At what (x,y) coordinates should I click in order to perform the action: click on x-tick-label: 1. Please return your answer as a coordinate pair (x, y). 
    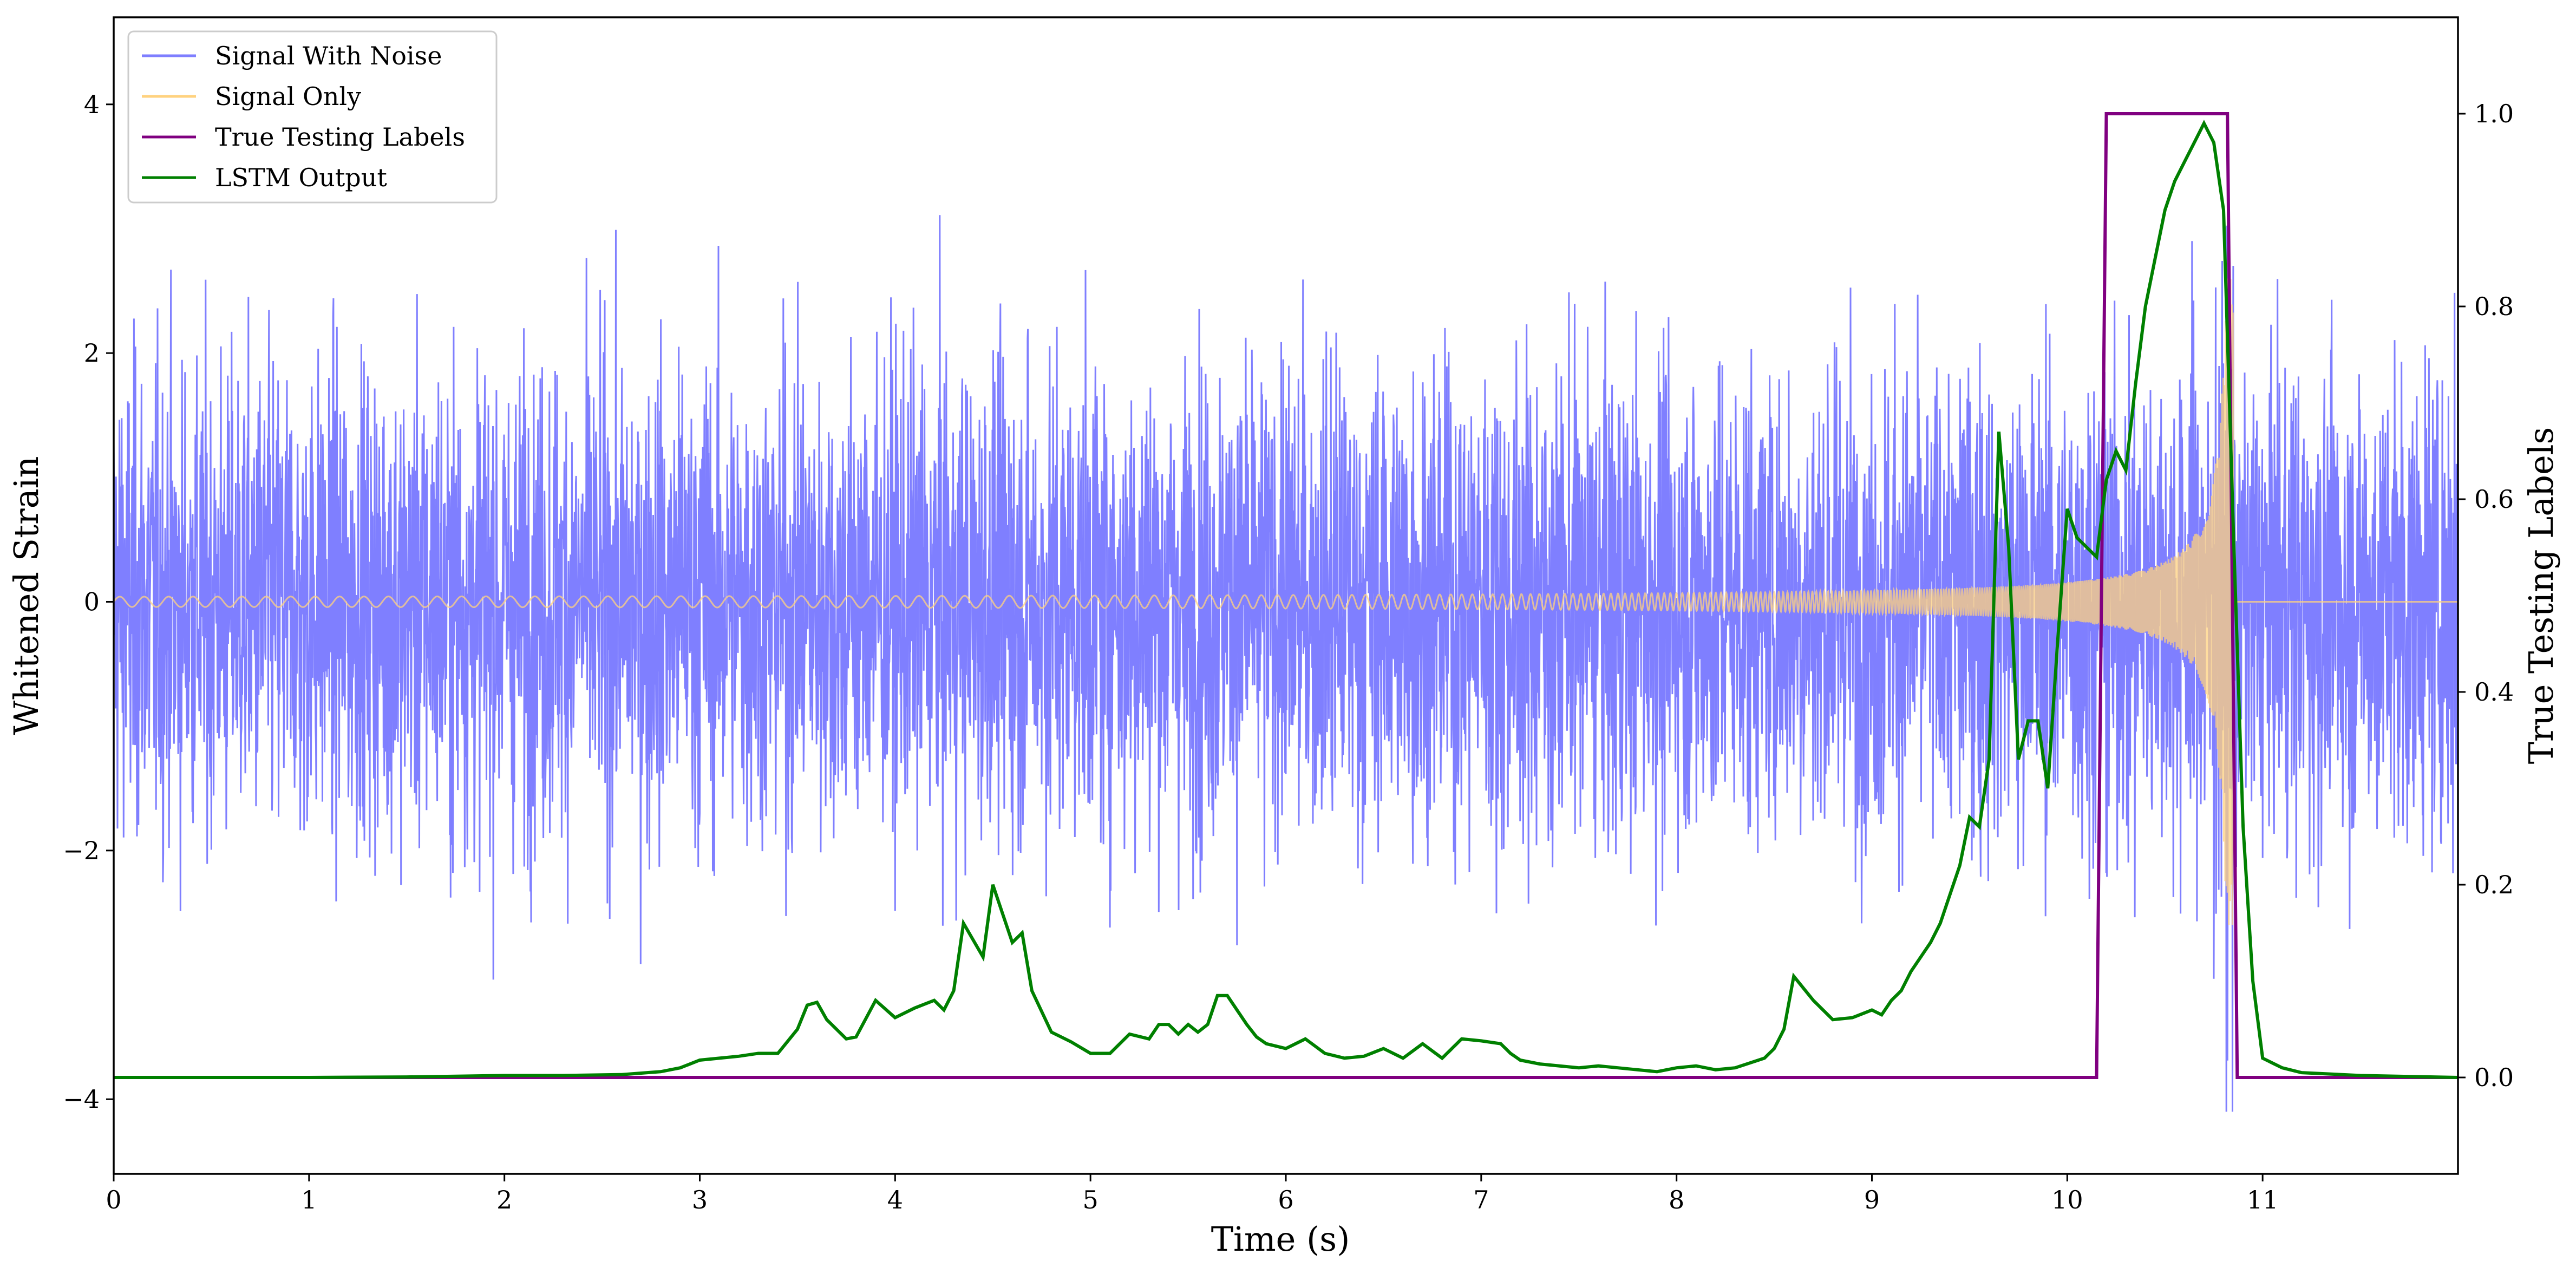
    Looking at the image, I should click on (309, 1199).